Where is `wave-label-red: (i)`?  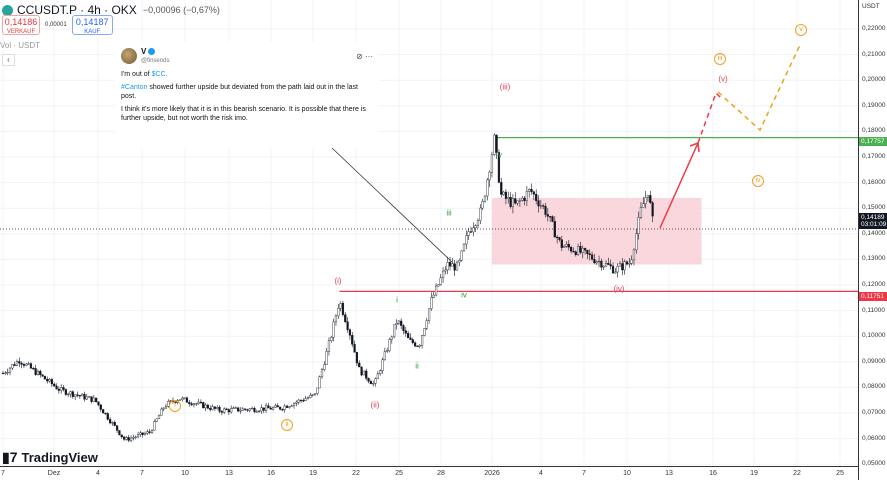
wave-label-red: (i) is located at coordinates (338, 281).